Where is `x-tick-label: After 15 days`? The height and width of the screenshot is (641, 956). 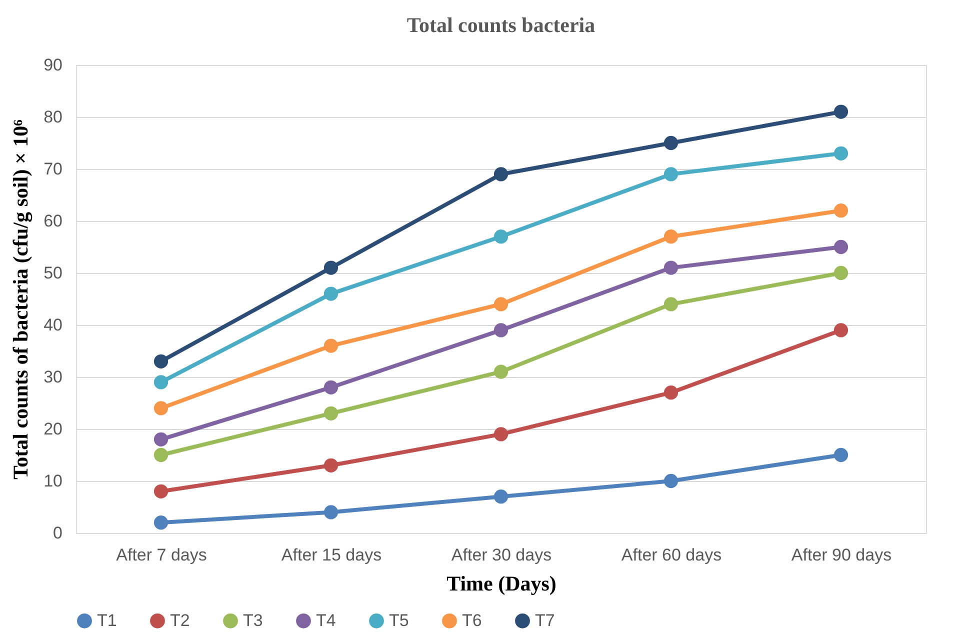 x-tick-label: After 15 days is located at coordinates (331, 555).